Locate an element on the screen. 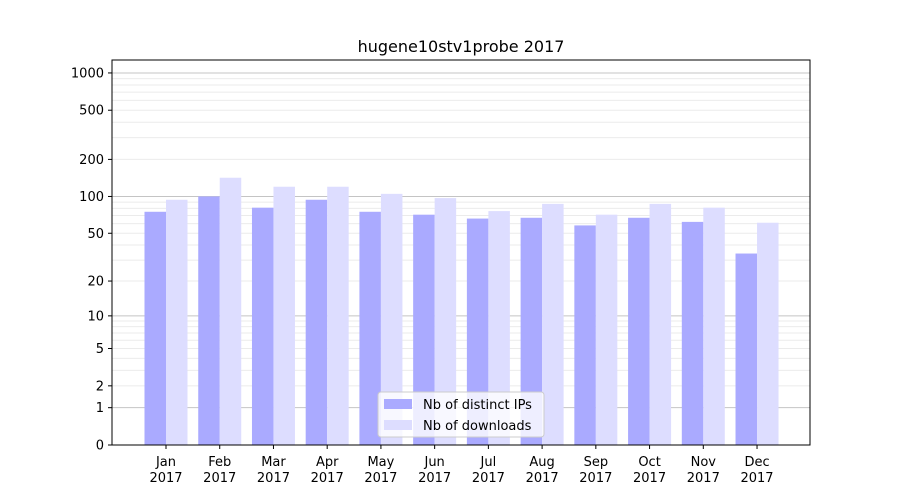 This screenshot has width=900, height=504. x-tick-label: Oct 2017 is located at coordinates (649, 470).